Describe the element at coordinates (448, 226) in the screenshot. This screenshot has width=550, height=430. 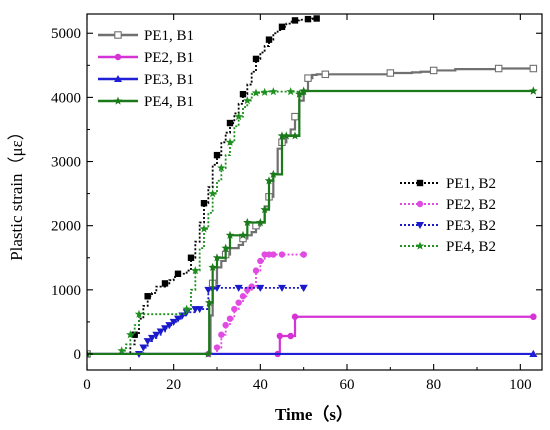
I see `legend-item-pe3-b2: PE3, B2` at that location.